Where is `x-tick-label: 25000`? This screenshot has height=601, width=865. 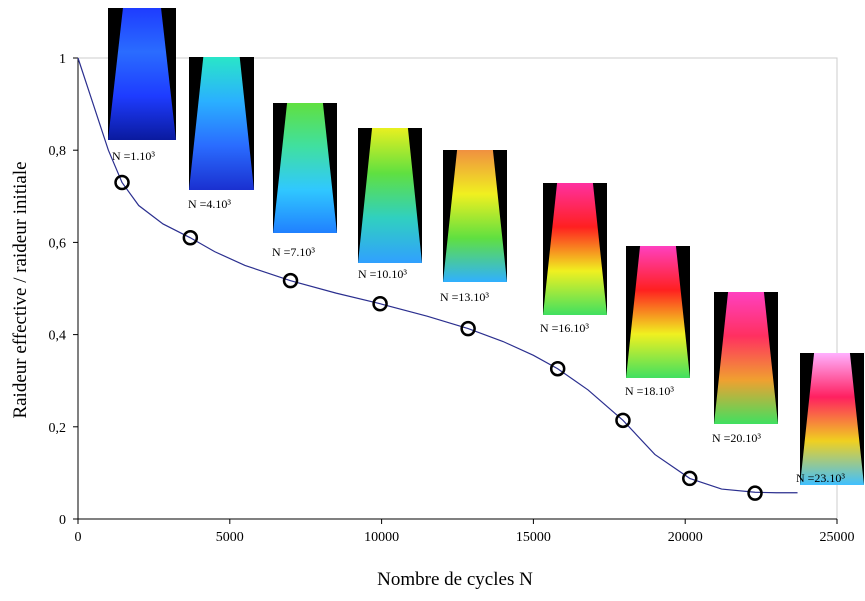
x-tick-label: 25000 is located at coordinates (837, 537).